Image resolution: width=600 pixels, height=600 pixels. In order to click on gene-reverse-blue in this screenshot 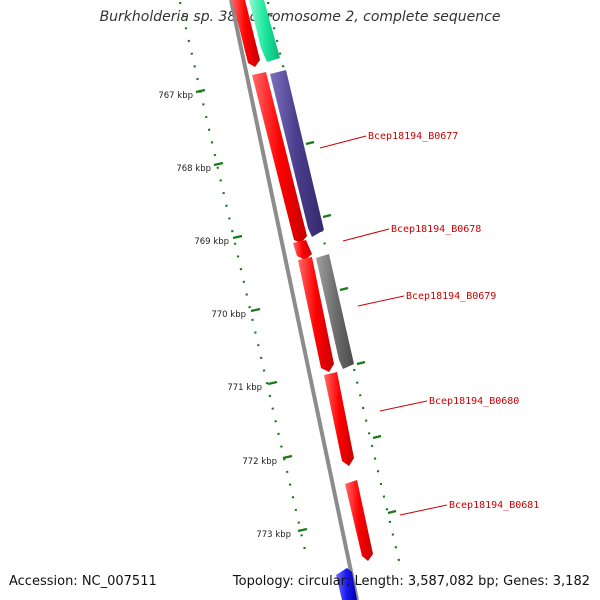, I will do `click(346, 584)`.